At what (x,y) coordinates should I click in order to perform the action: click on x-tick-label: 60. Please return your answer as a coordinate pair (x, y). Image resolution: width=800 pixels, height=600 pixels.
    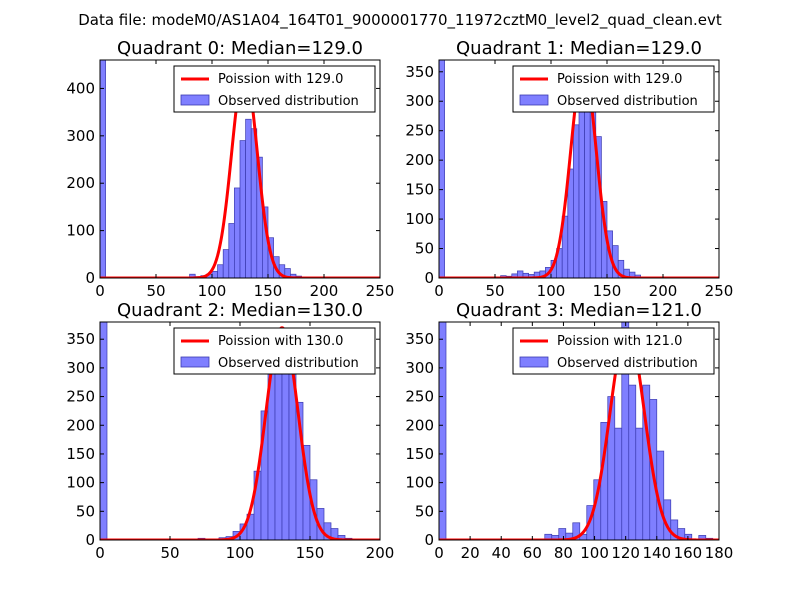
    Looking at the image, I should click on (532, 553).